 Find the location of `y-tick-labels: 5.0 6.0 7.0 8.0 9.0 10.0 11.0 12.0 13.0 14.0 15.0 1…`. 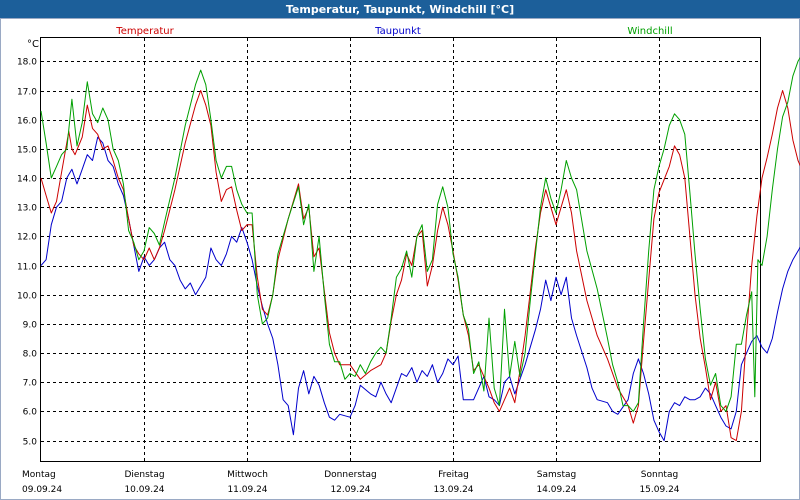

y-tick-labels: 5.0 6.0 7.0 8.0 9.0 10.0 11.0 12.0 13.0 14.0 15.0 1… is located at coordinates (27, 253).